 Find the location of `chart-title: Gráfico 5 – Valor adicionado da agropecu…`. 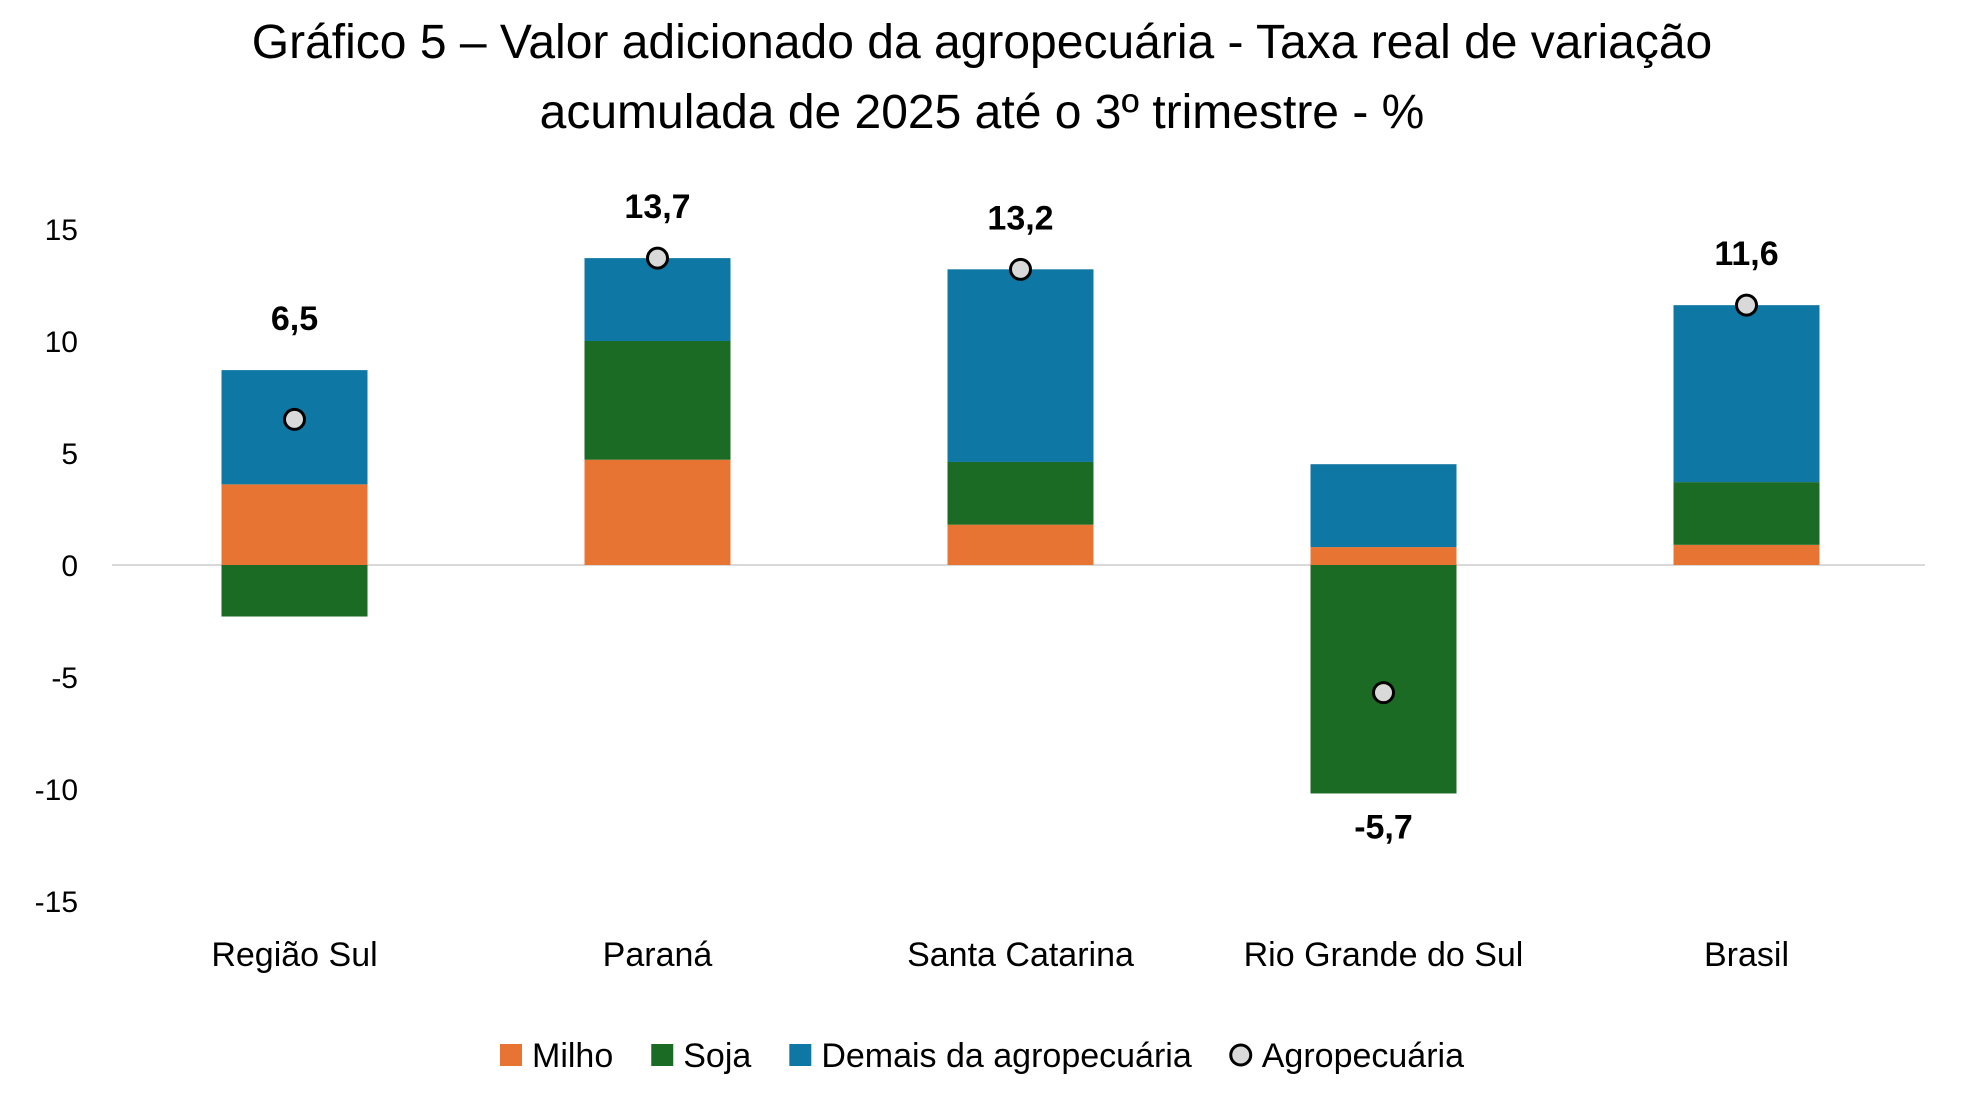

chart-title: Gráfico 5 – Valor adicionado da agropecu… is located at coordinates (982, 77).